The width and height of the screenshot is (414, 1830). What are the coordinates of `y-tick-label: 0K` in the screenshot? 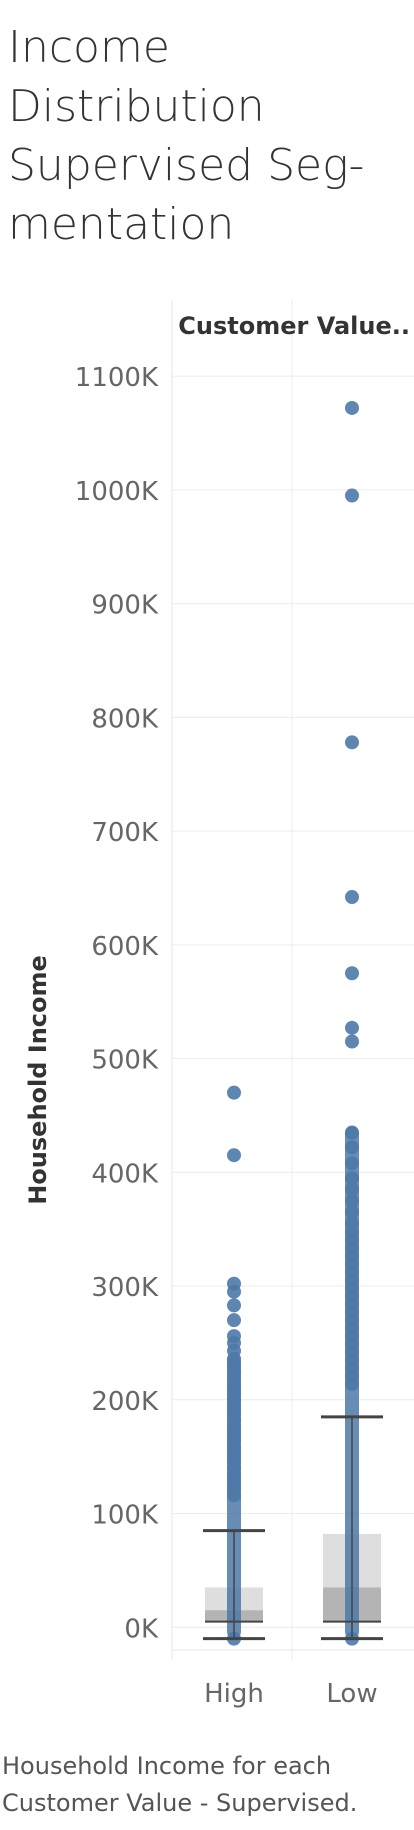 It's located at (141, 1629).